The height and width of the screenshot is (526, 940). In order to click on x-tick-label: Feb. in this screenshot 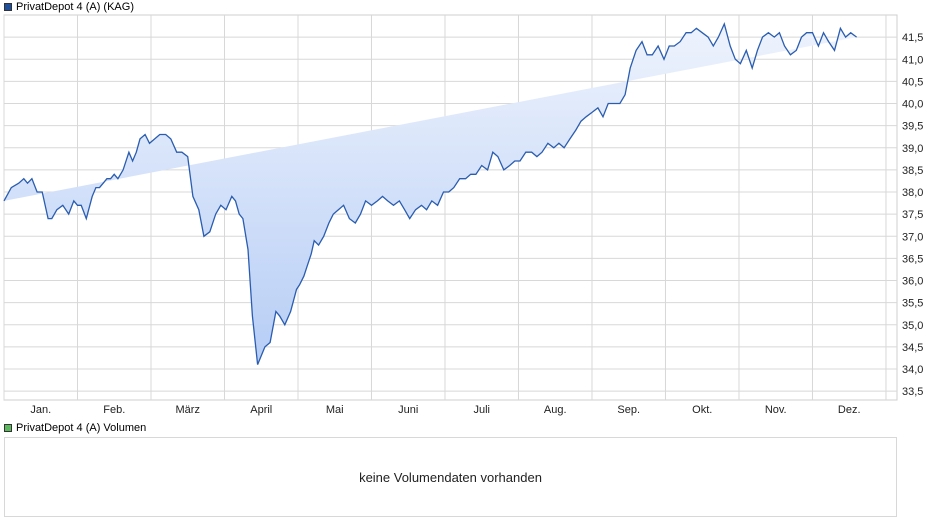, I will do `click(114, 410)`.